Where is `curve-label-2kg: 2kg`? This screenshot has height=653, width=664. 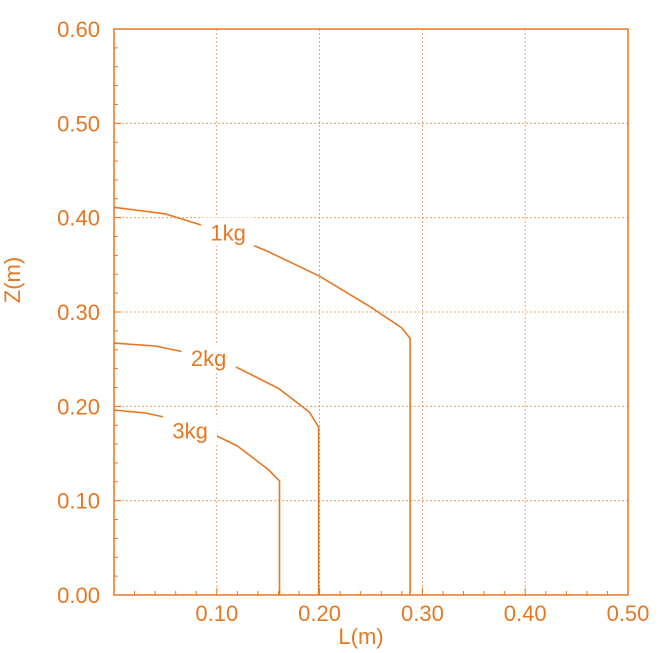 curve-label-2kg: 2kg is located at coordinates (208, 358).